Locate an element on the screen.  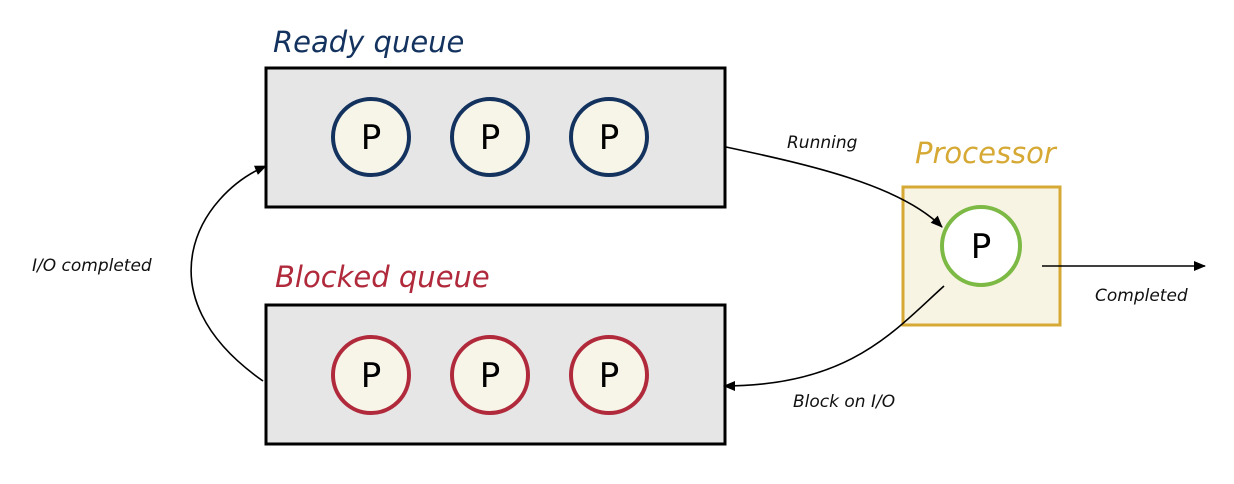
io-completed-arrow is located at coordinates (228, 273).